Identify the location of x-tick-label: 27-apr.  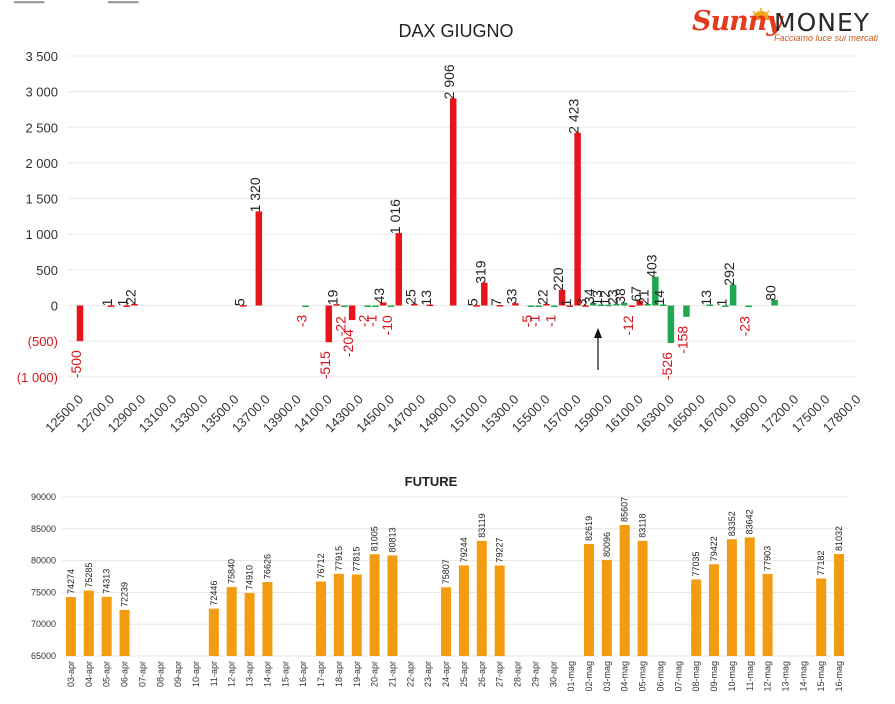
(500, 674).